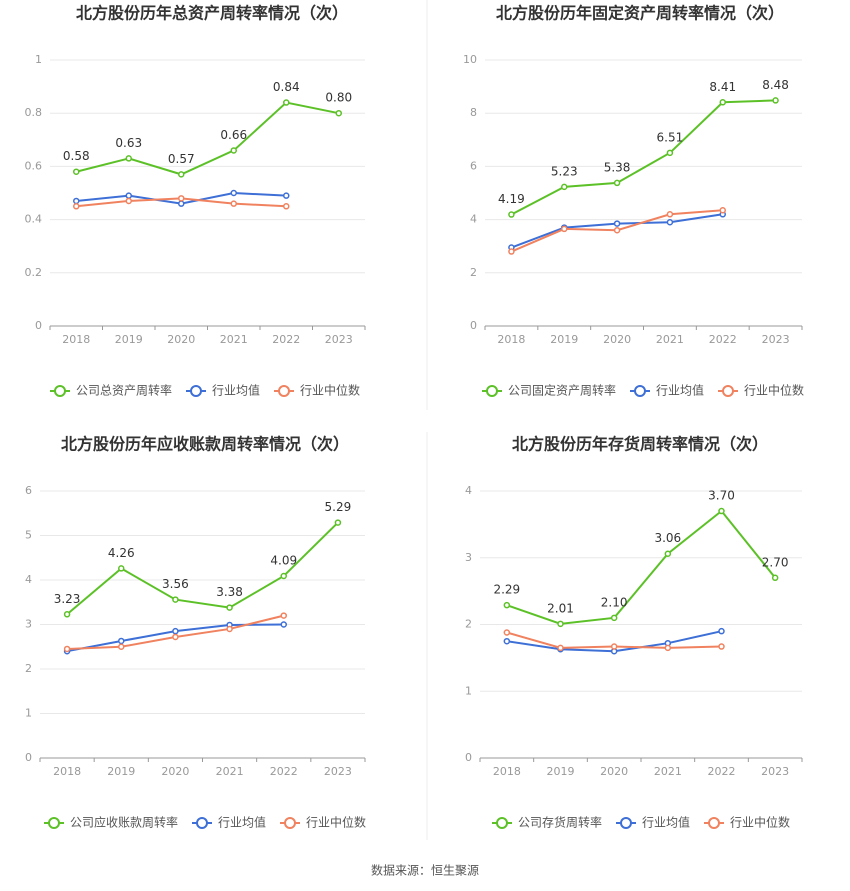  I want to click on value-label: 2.29, so click(506, 590).